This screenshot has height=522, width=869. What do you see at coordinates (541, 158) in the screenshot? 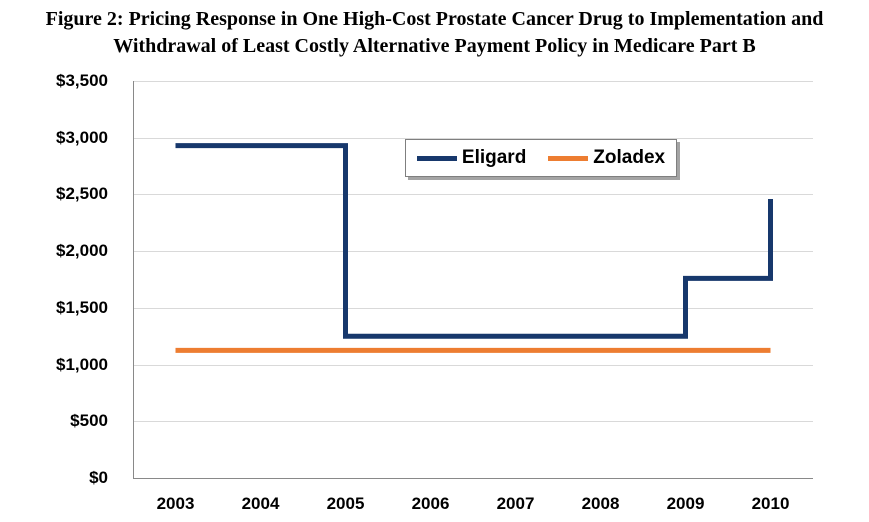
I see `legend: Eligard Zoladex` at bounding box center [541, 158].